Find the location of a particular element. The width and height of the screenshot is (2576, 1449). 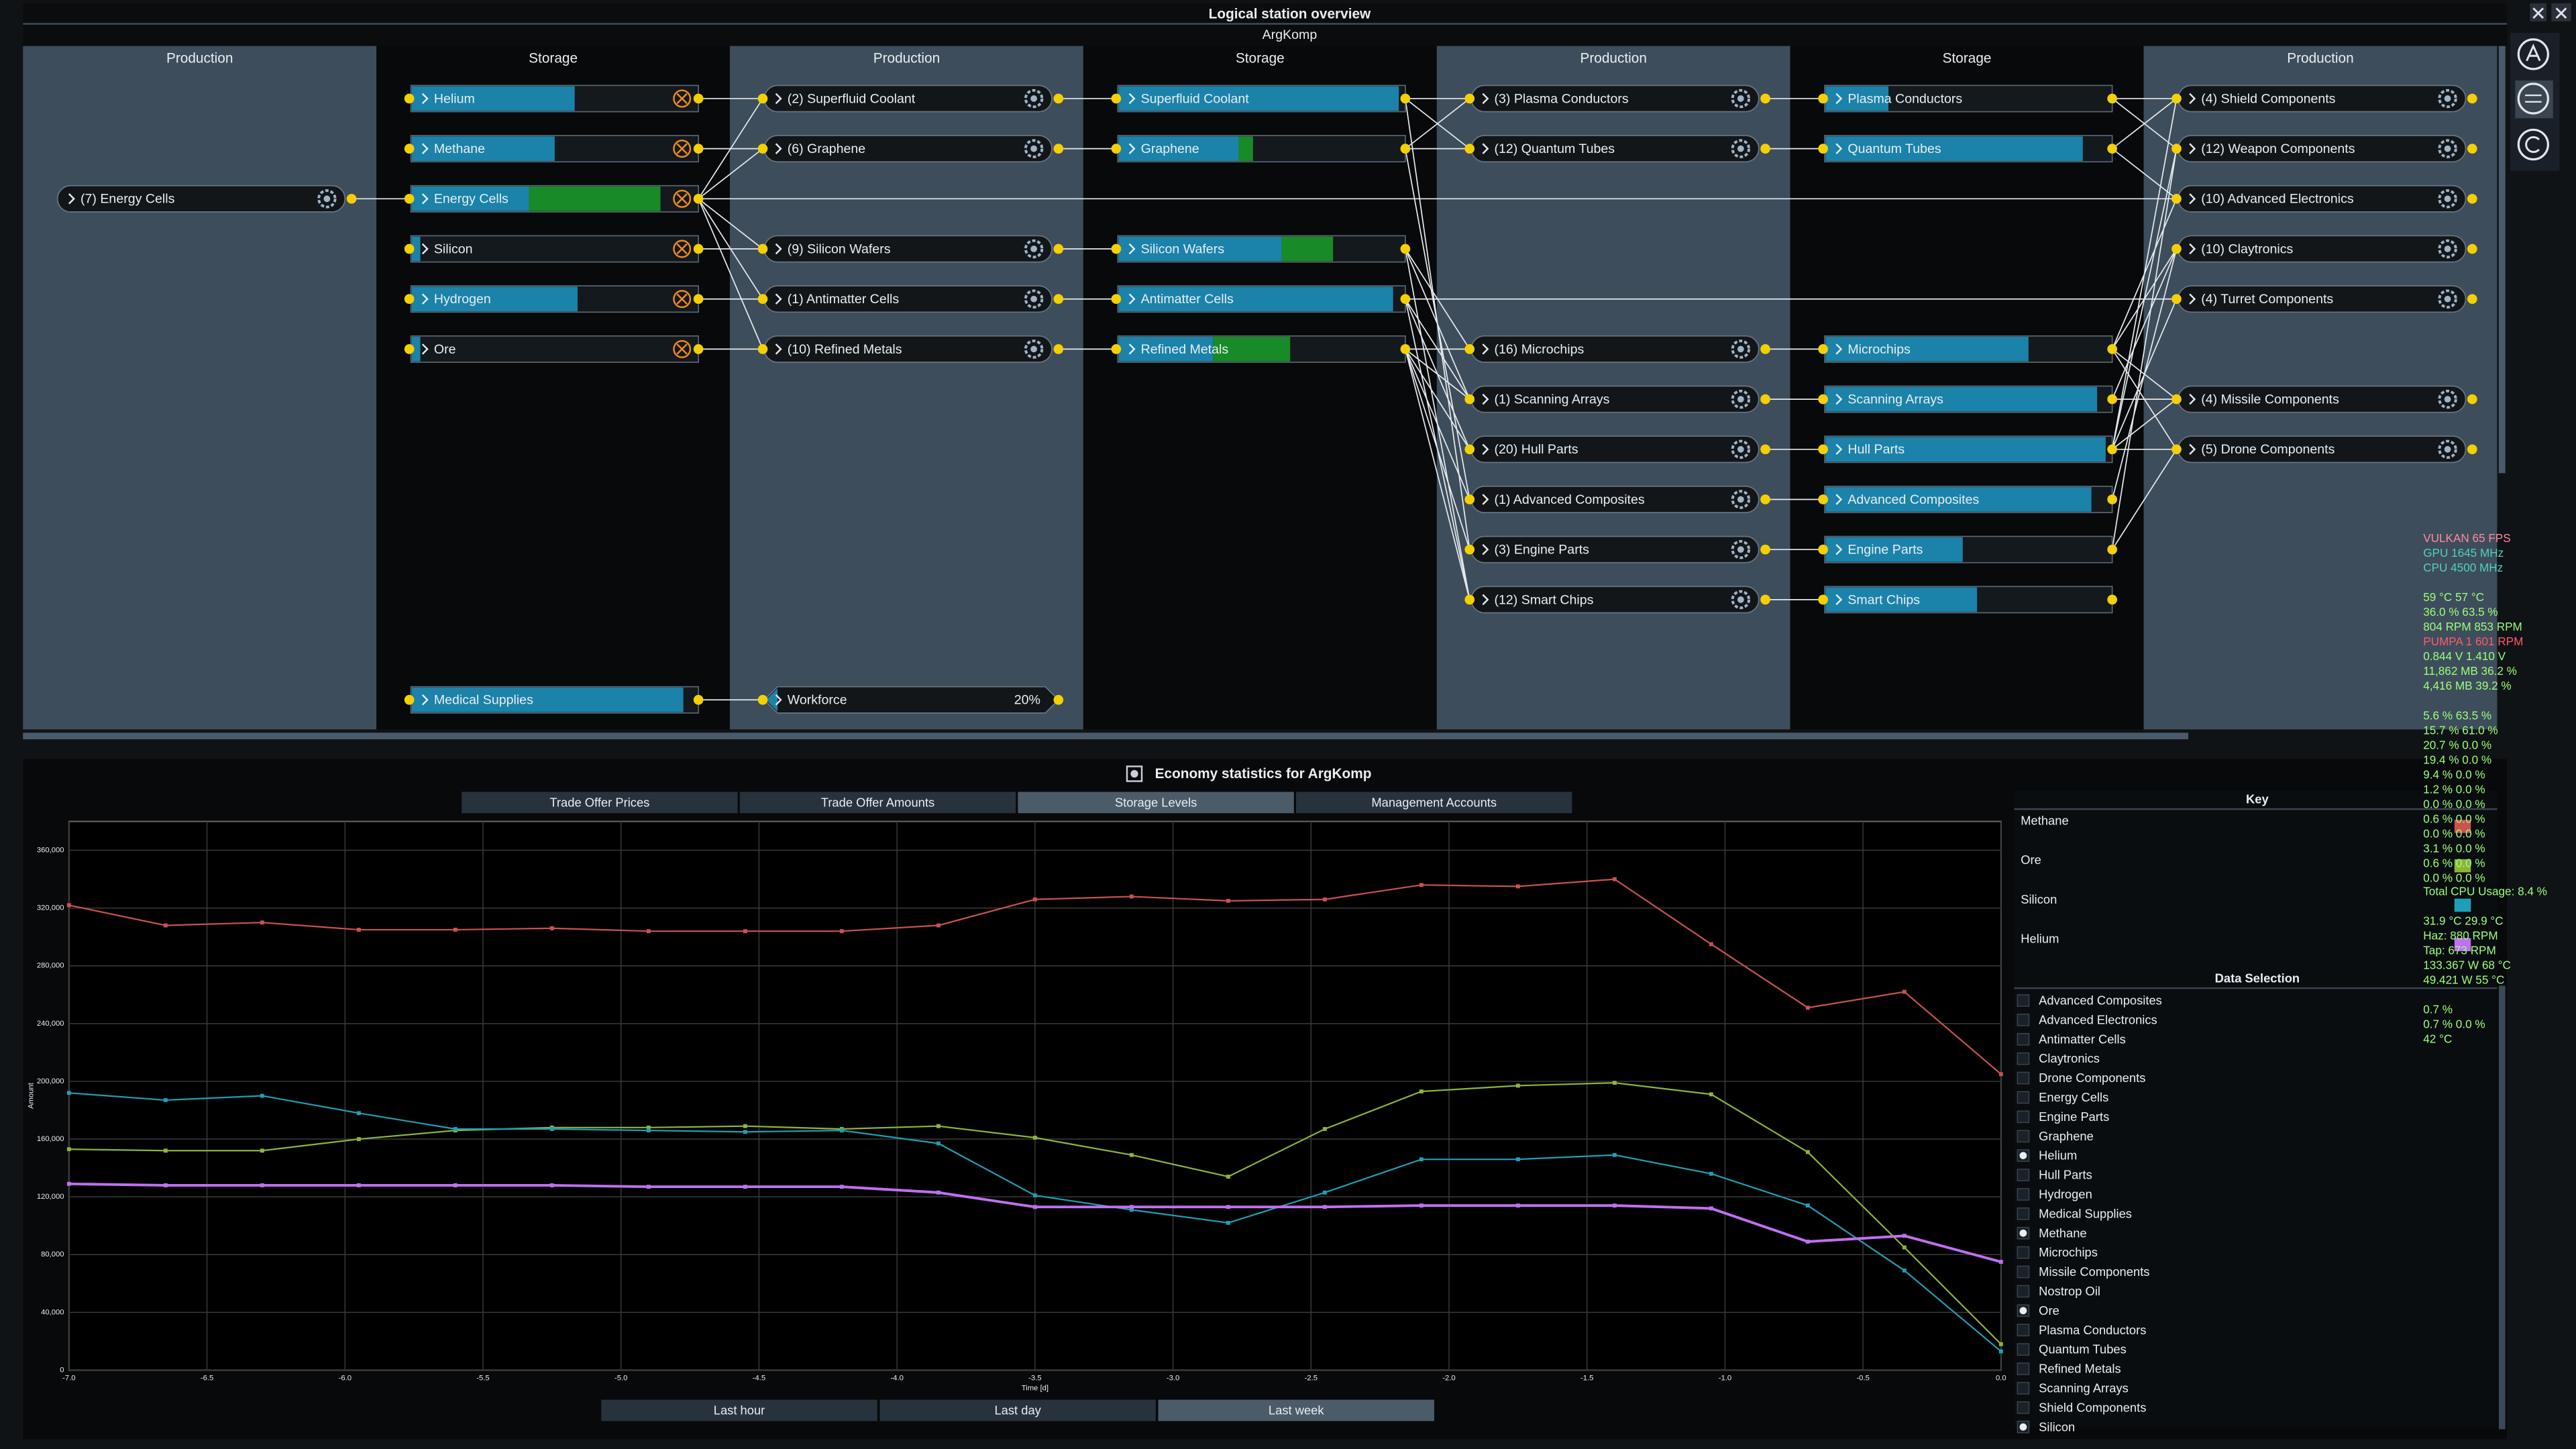

storage-node: Quantum Tubes is located at coordinates (1967, 149).